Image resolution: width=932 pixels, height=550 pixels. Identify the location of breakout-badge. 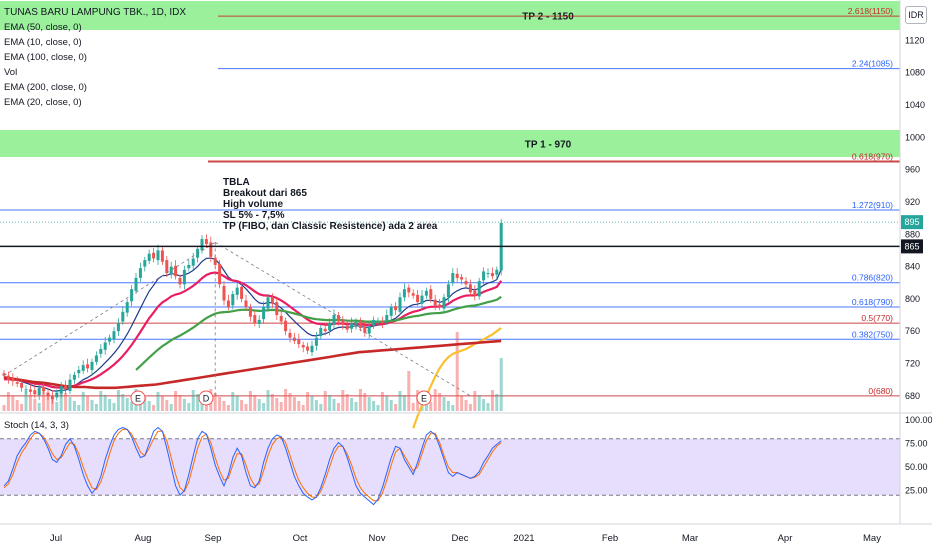
(912, 246).